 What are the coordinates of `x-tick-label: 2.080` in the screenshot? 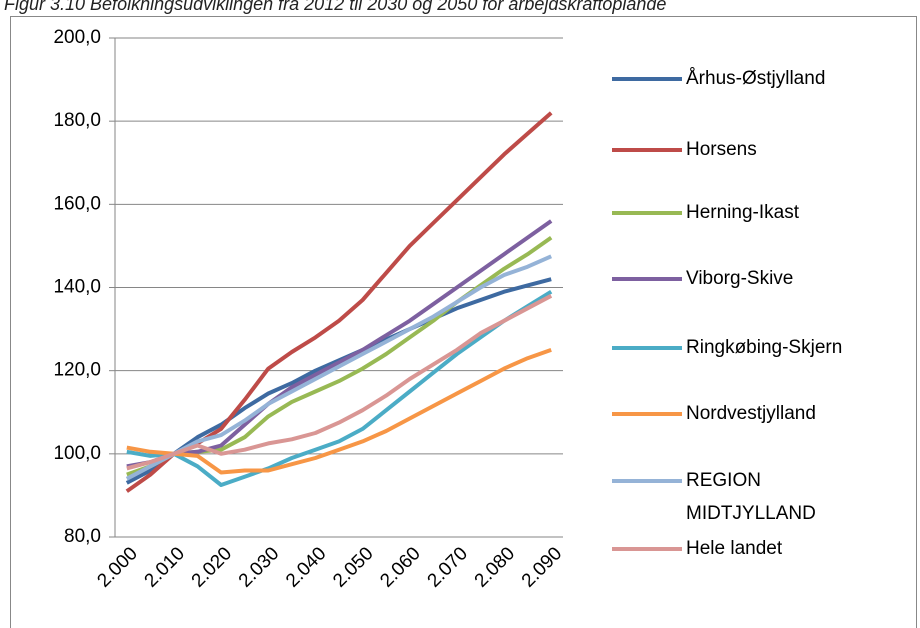 It's located at (495, 567).